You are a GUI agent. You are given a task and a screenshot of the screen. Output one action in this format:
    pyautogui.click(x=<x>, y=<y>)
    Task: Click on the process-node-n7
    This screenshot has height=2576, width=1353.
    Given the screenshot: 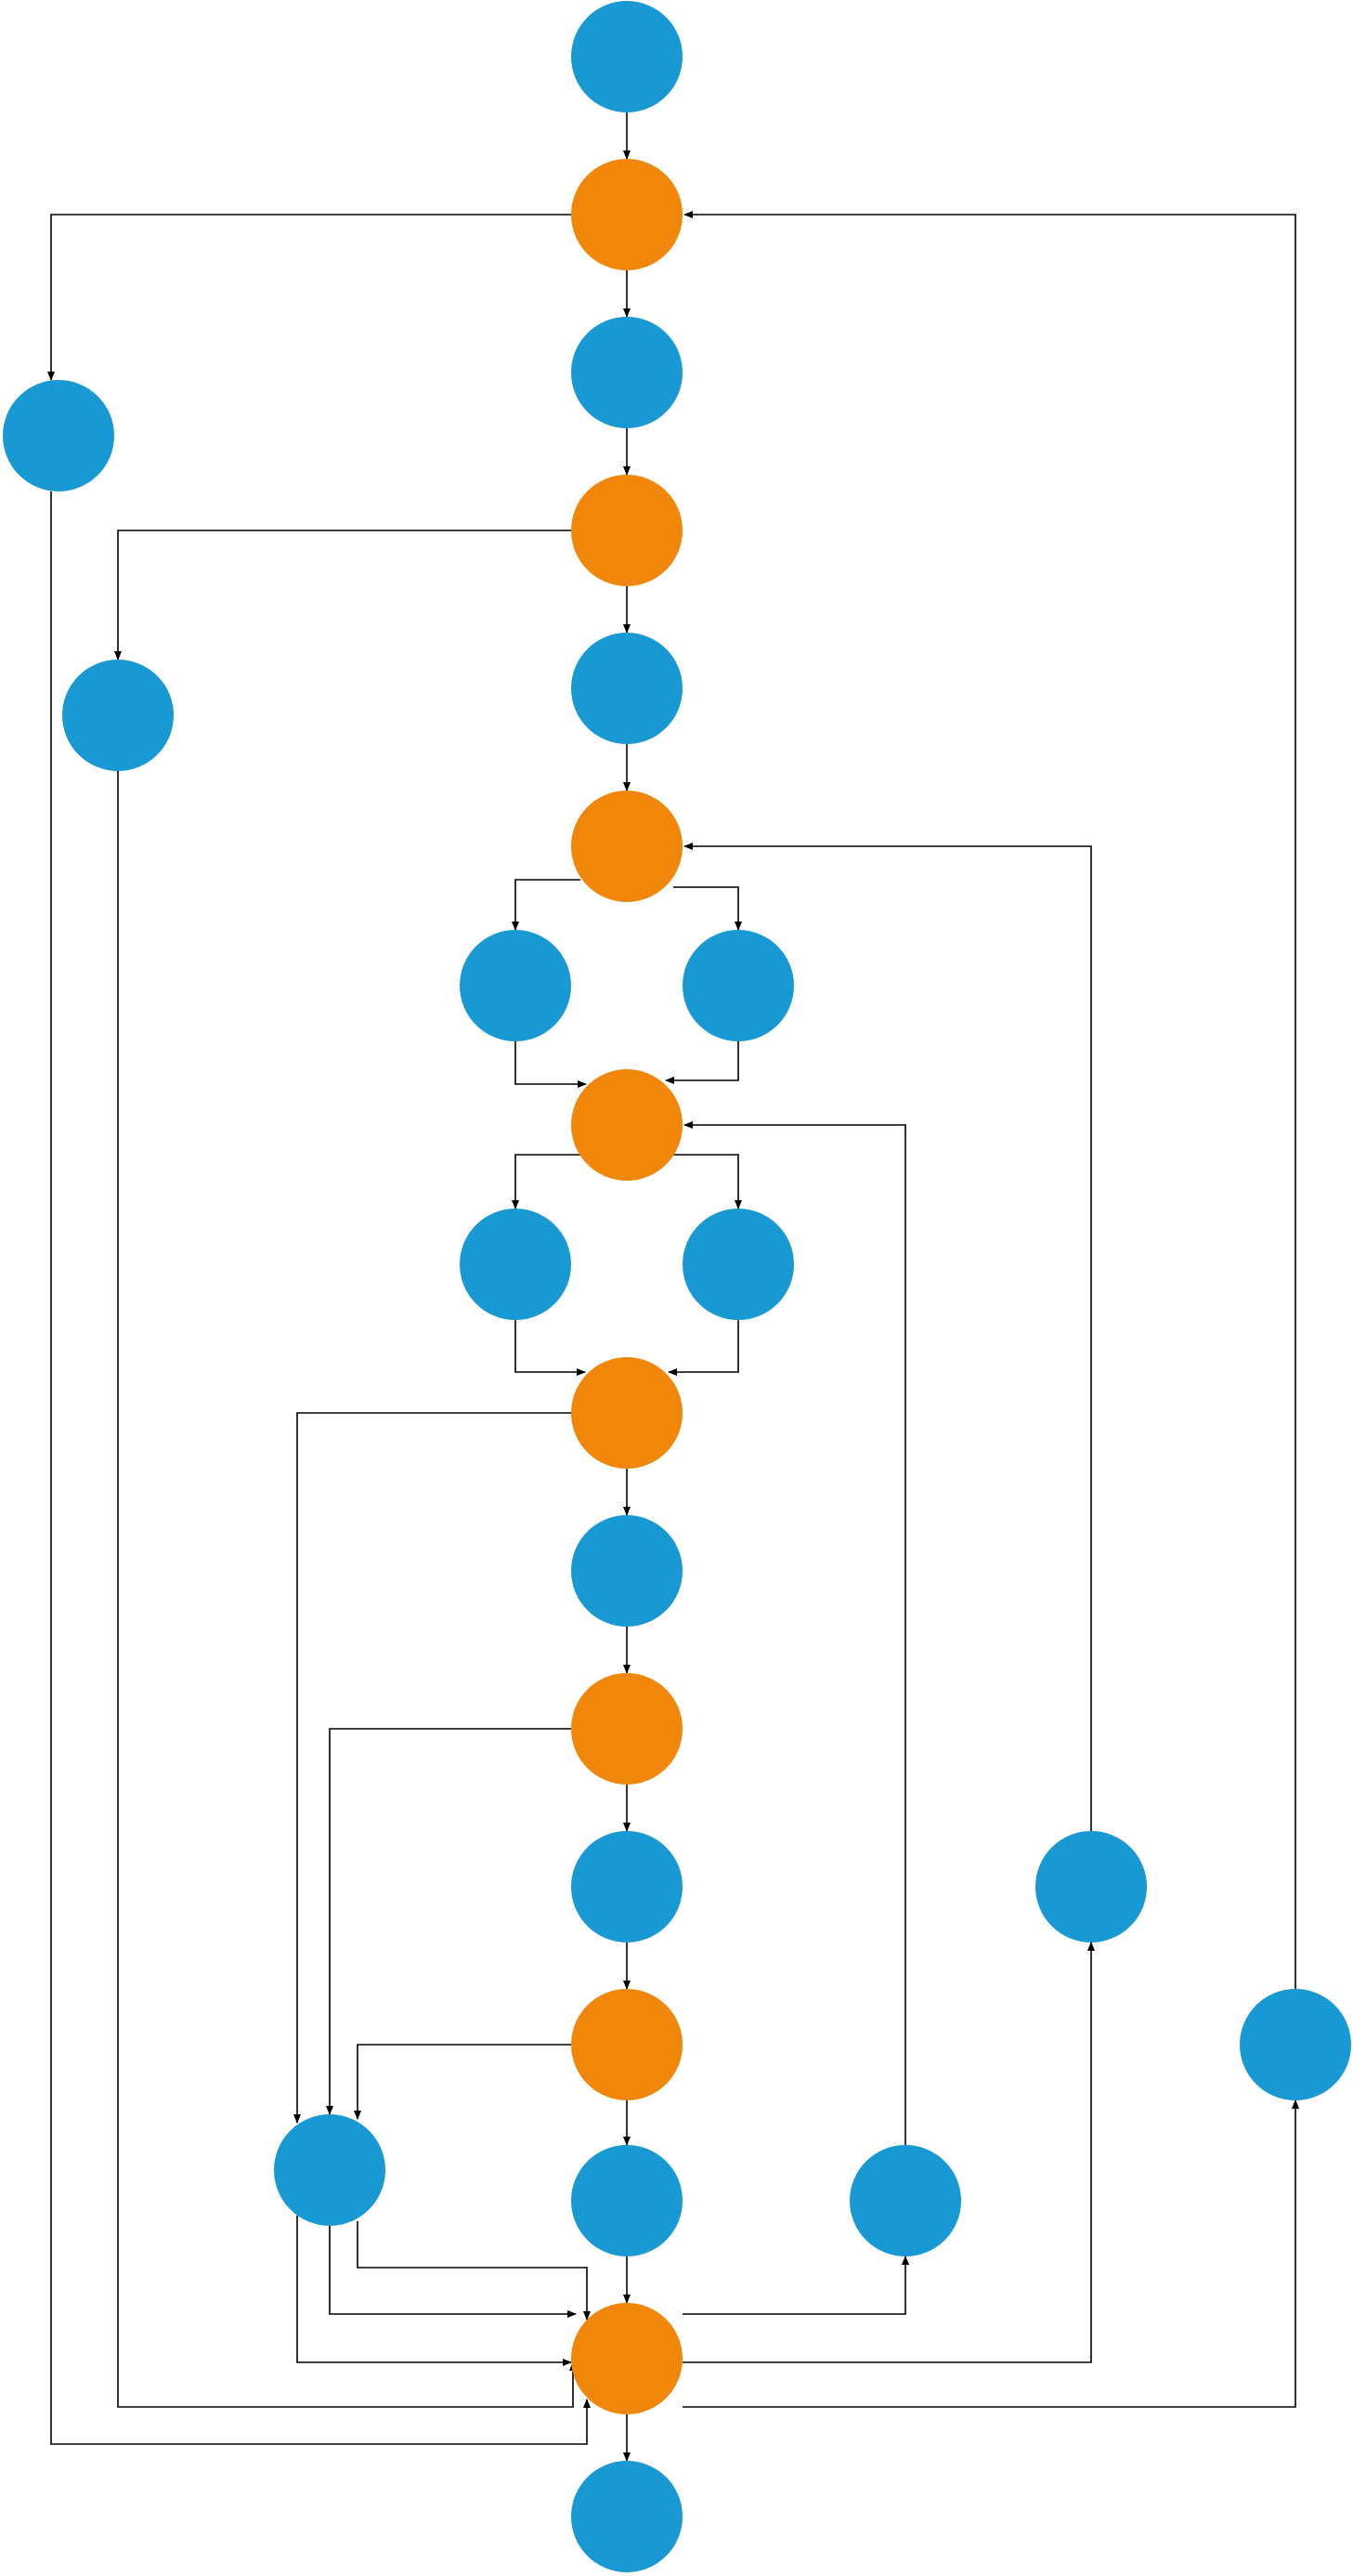 What is the action you would take?
    pyautogui.click(x=627, y=1886)
    